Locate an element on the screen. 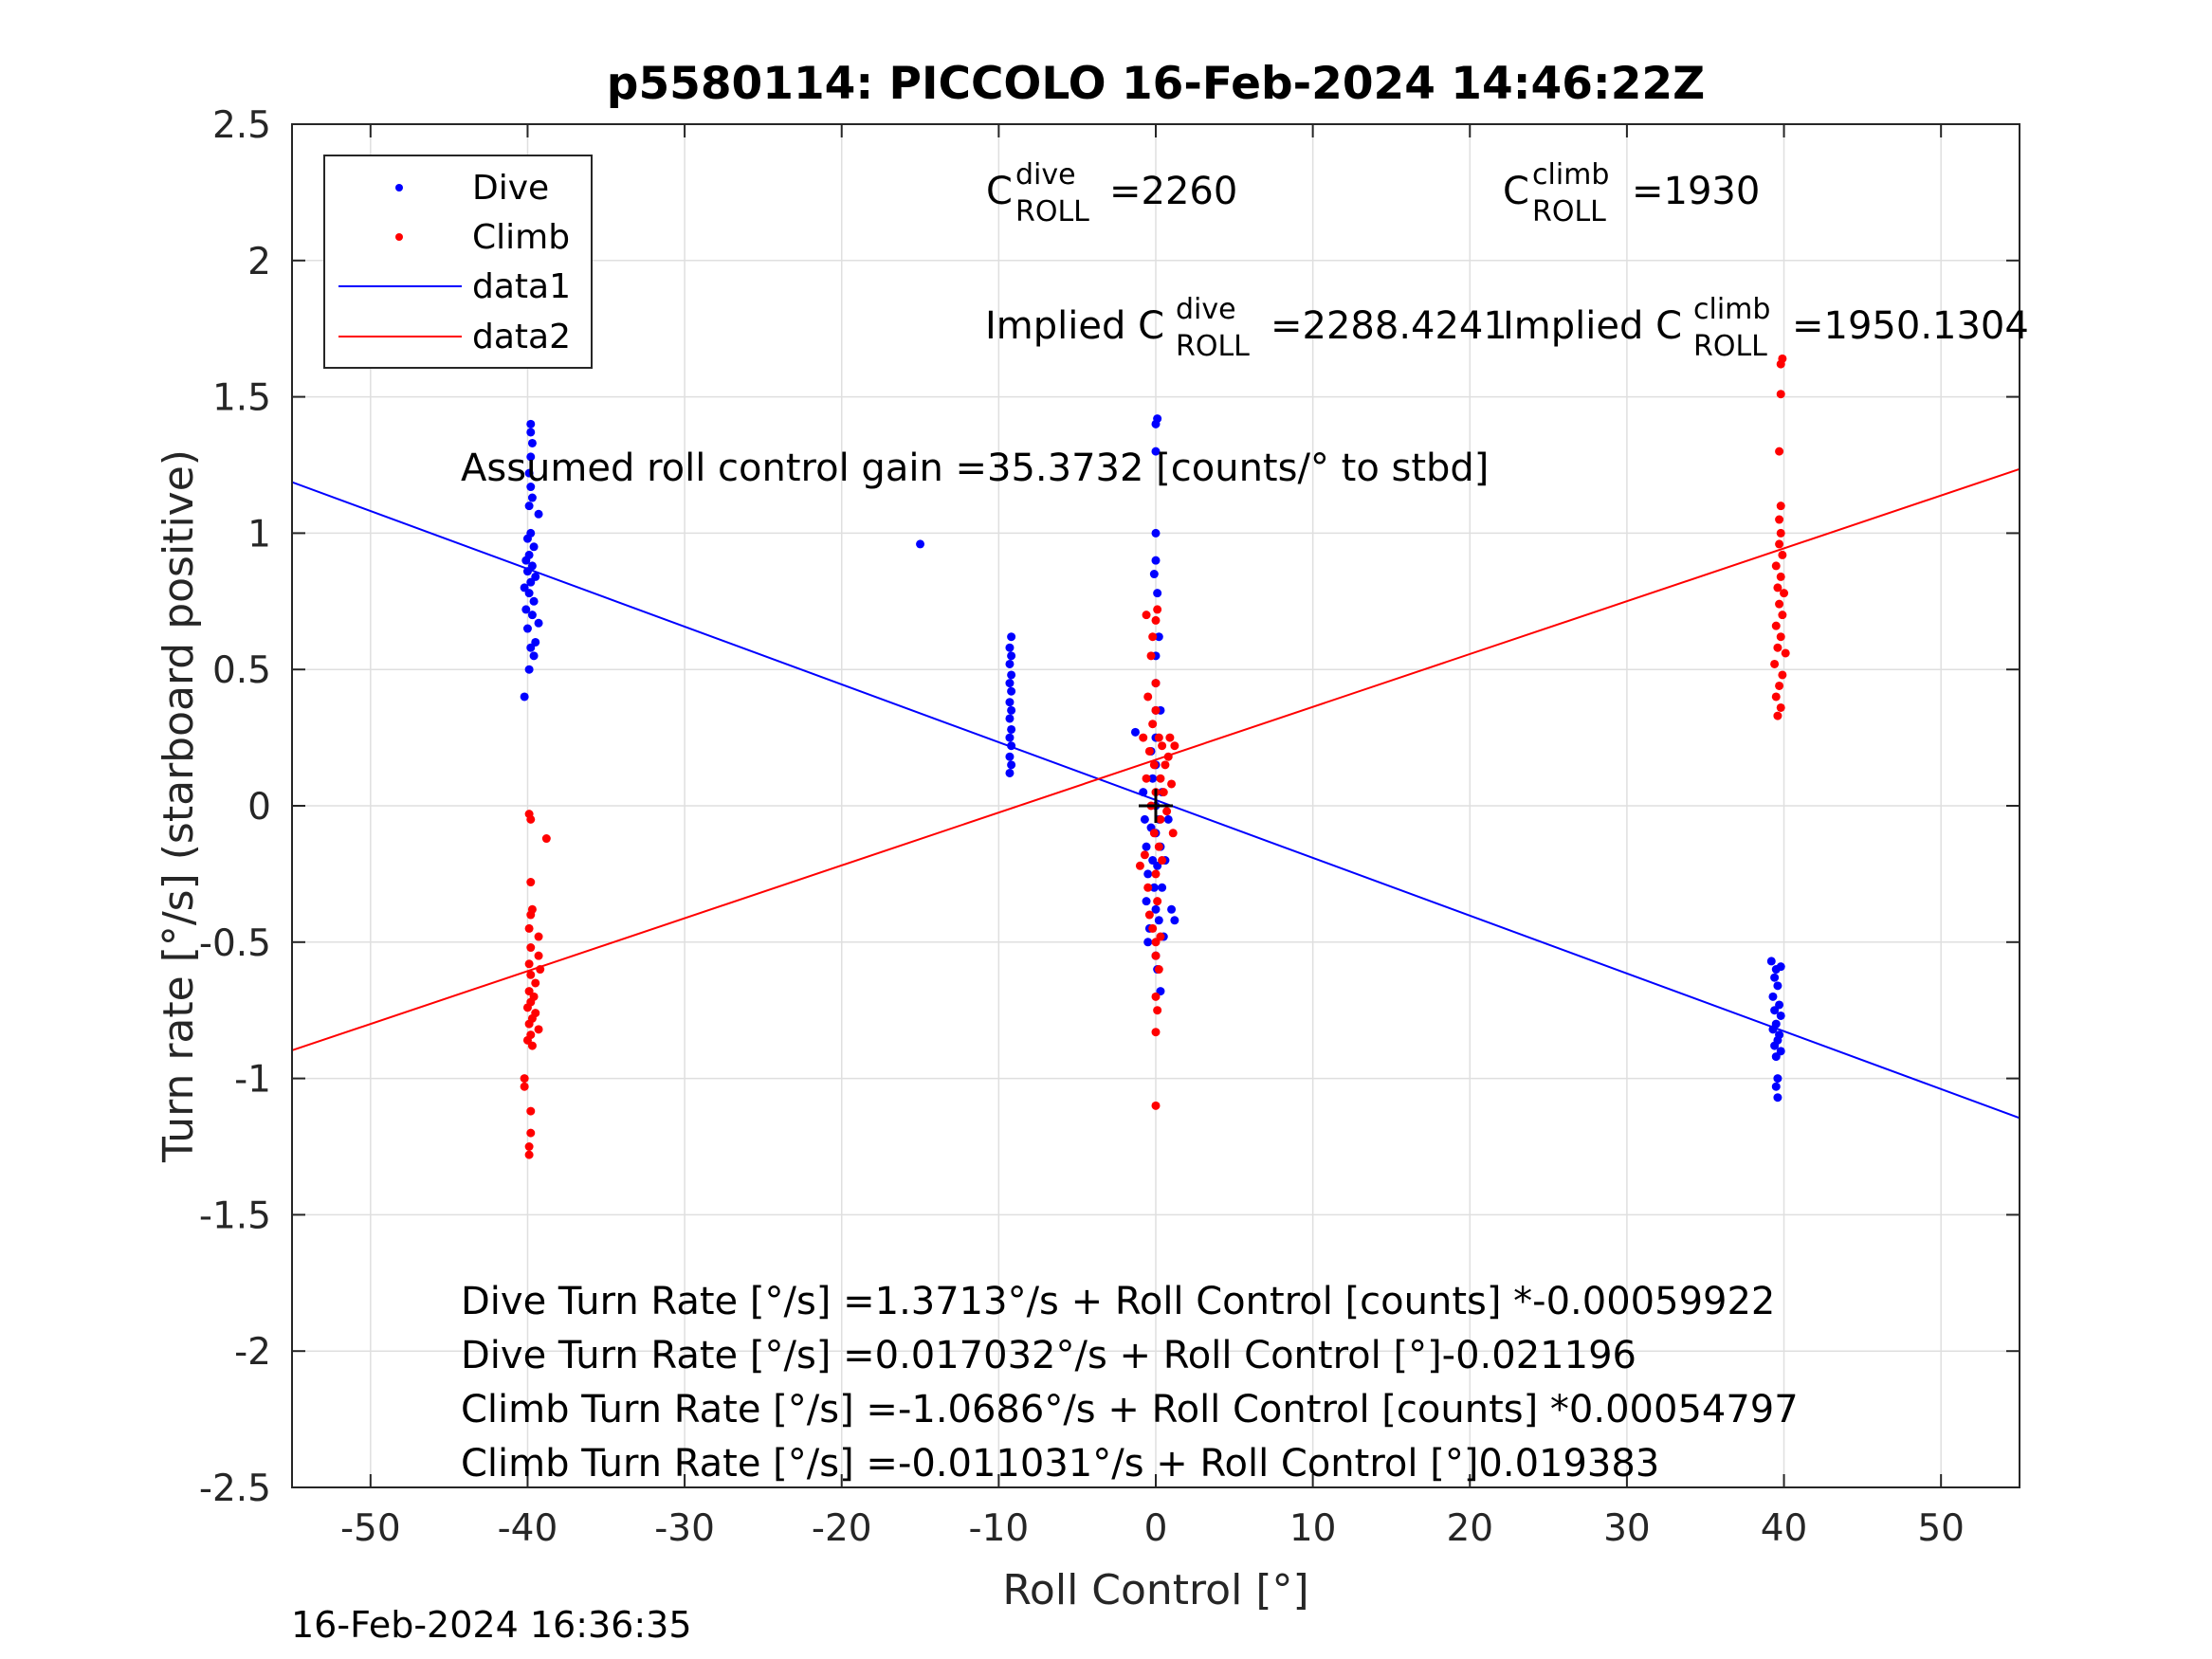  c-roll-dive-annotation: C dive ROLL =2260 is located at coordinates (1111, 193).